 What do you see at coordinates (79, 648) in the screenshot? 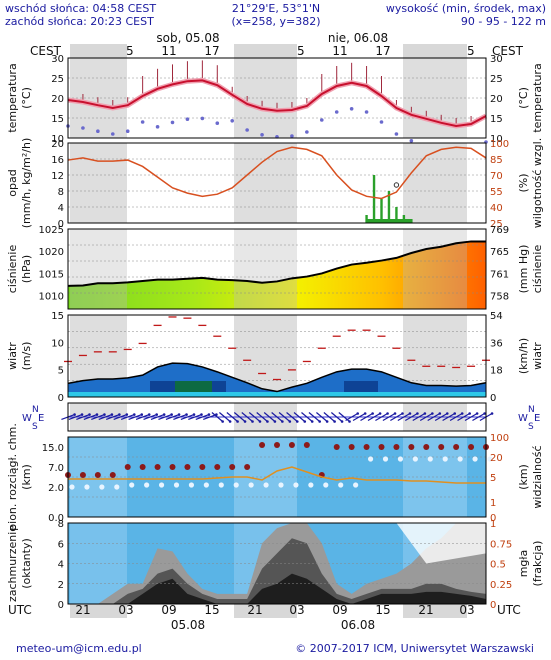
I see `footer-email: meteo-um@icm.edu.pl` at bounding box center [79, 648].